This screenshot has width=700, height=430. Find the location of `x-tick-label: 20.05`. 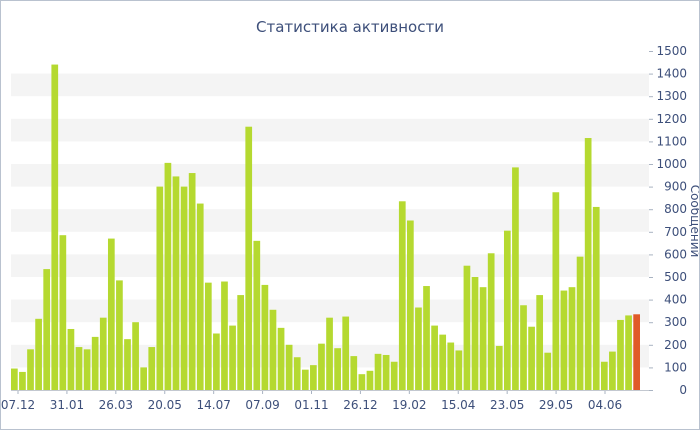

x-tick-label: 20.05 is located at coordinates (165, 405).